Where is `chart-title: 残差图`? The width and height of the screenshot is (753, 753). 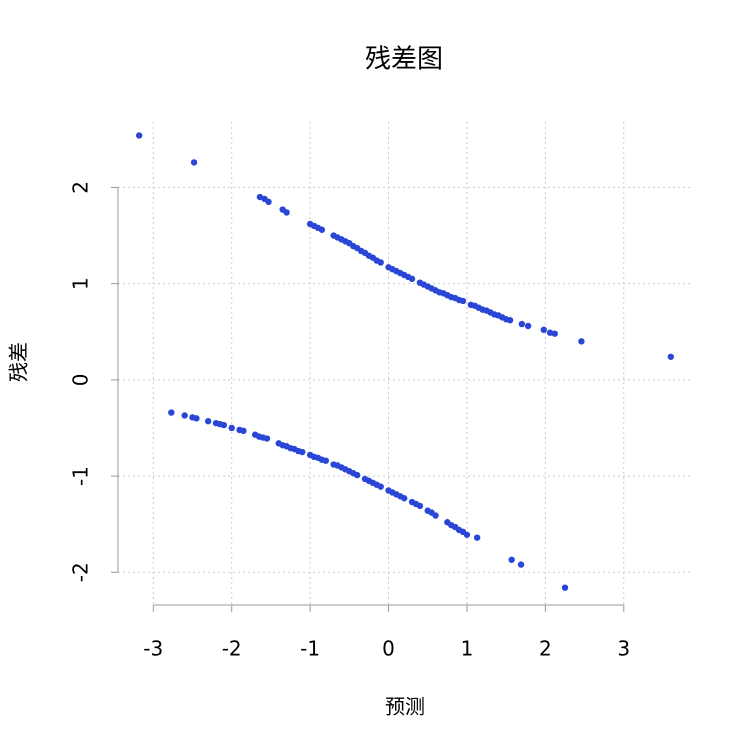 chart-title: 残差图 is located at coordinates (404, 60).